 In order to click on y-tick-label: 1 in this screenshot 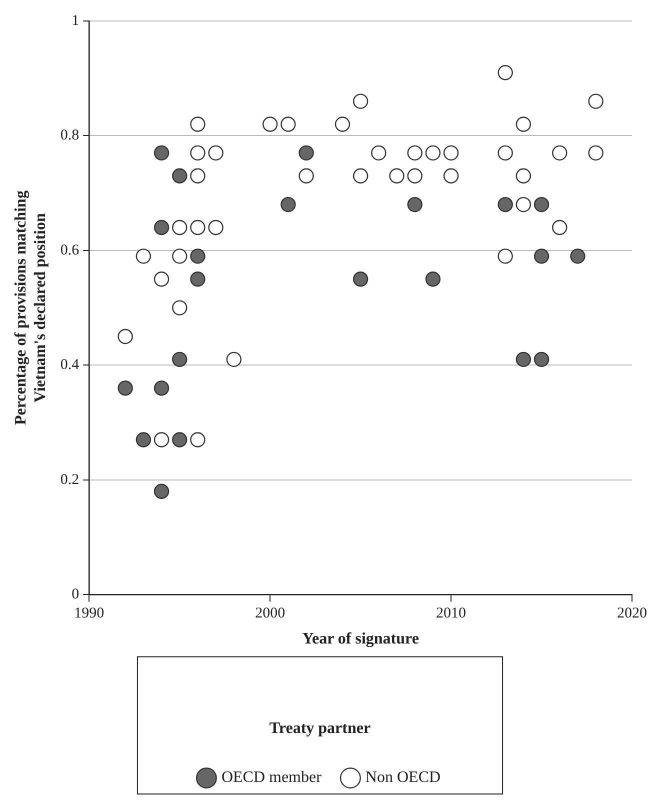, I will do `click(76, 20)`.